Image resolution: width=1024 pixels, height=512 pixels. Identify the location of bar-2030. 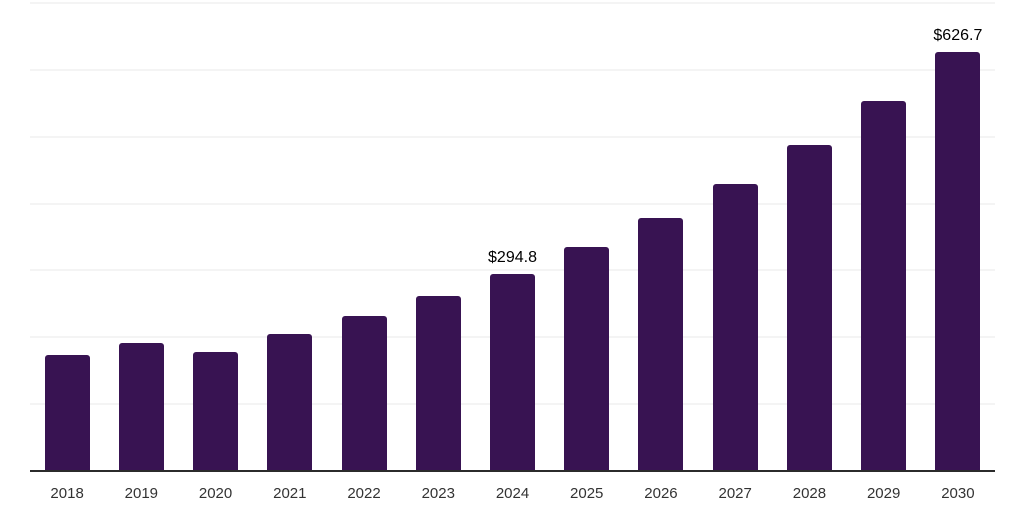
(958, 261).